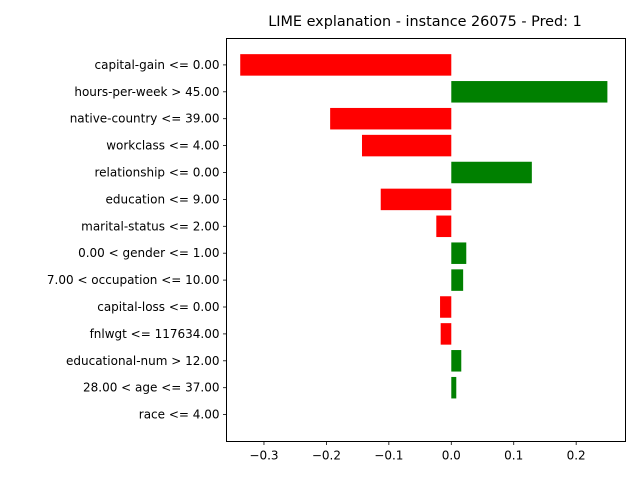 The width and height of the screenshot is (640, 485). Describe the element at coordinates (151, 388) in the screenshot. I see `y-tick-label-12: 28.00 < age <= 37.00` at that location.